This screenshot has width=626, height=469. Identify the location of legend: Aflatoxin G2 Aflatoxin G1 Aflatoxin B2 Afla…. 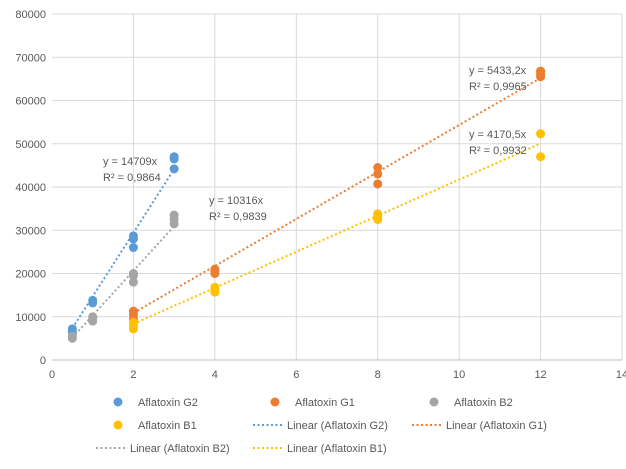
(321, 426).